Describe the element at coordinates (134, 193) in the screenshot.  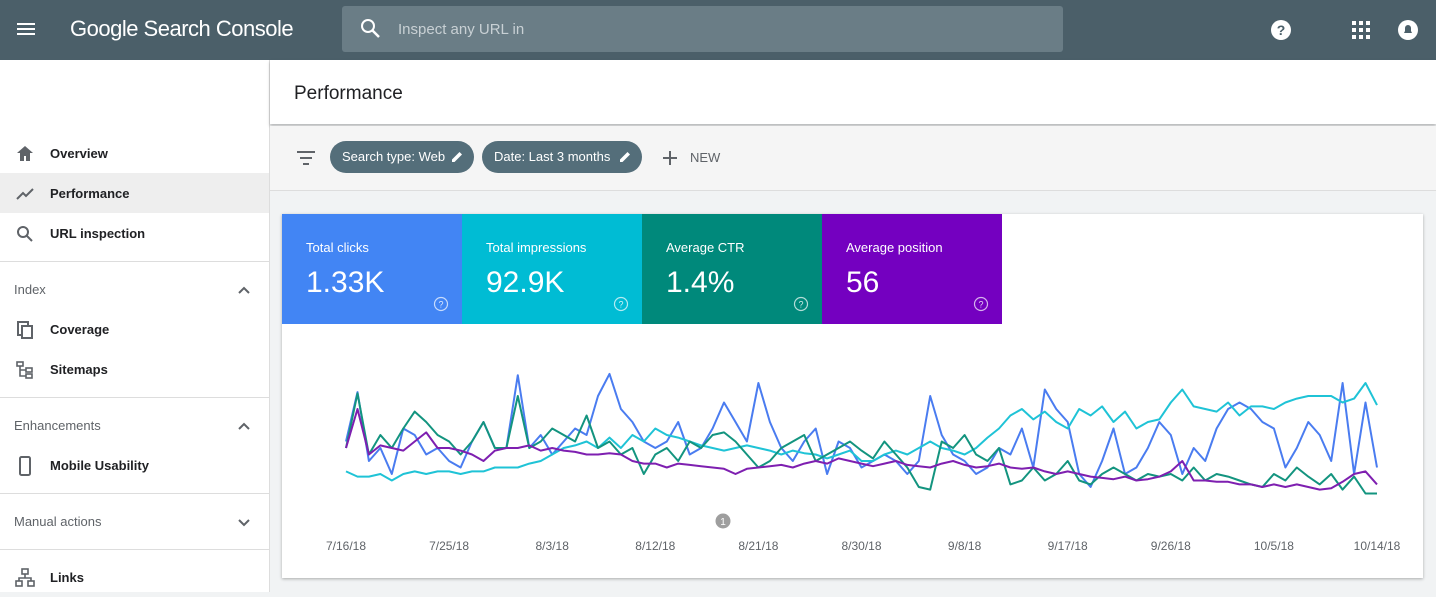
I see `nav-item-selected: Performance` at that location.